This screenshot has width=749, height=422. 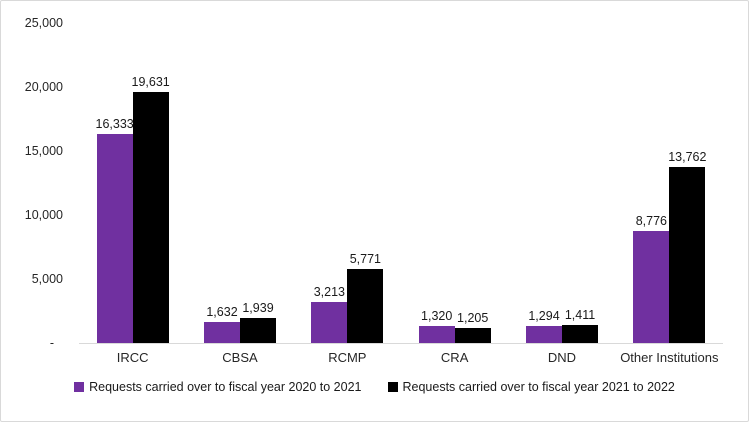 What do you see at coordinates (365, 259) in the screenshot?
I see `data-label-rcmp-series-2: 5,771` at bounding box center [365, 259].